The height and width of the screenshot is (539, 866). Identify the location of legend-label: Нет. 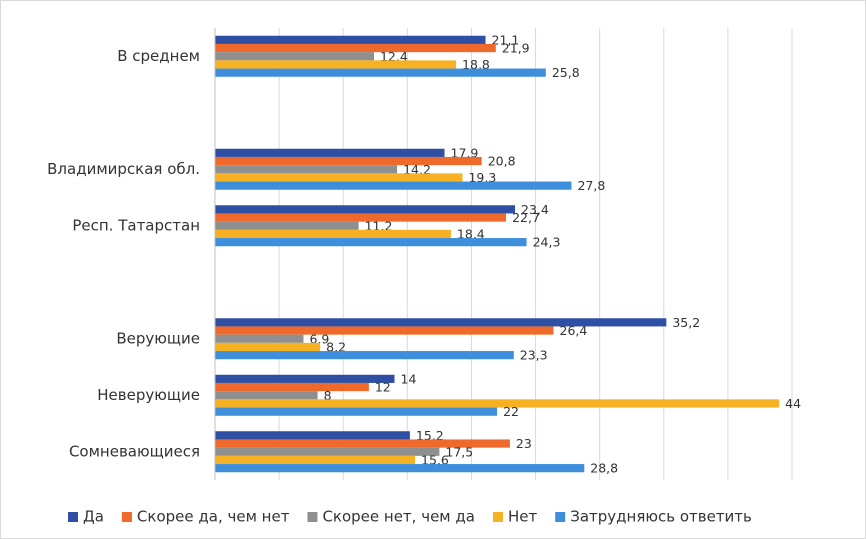
(523, 517).